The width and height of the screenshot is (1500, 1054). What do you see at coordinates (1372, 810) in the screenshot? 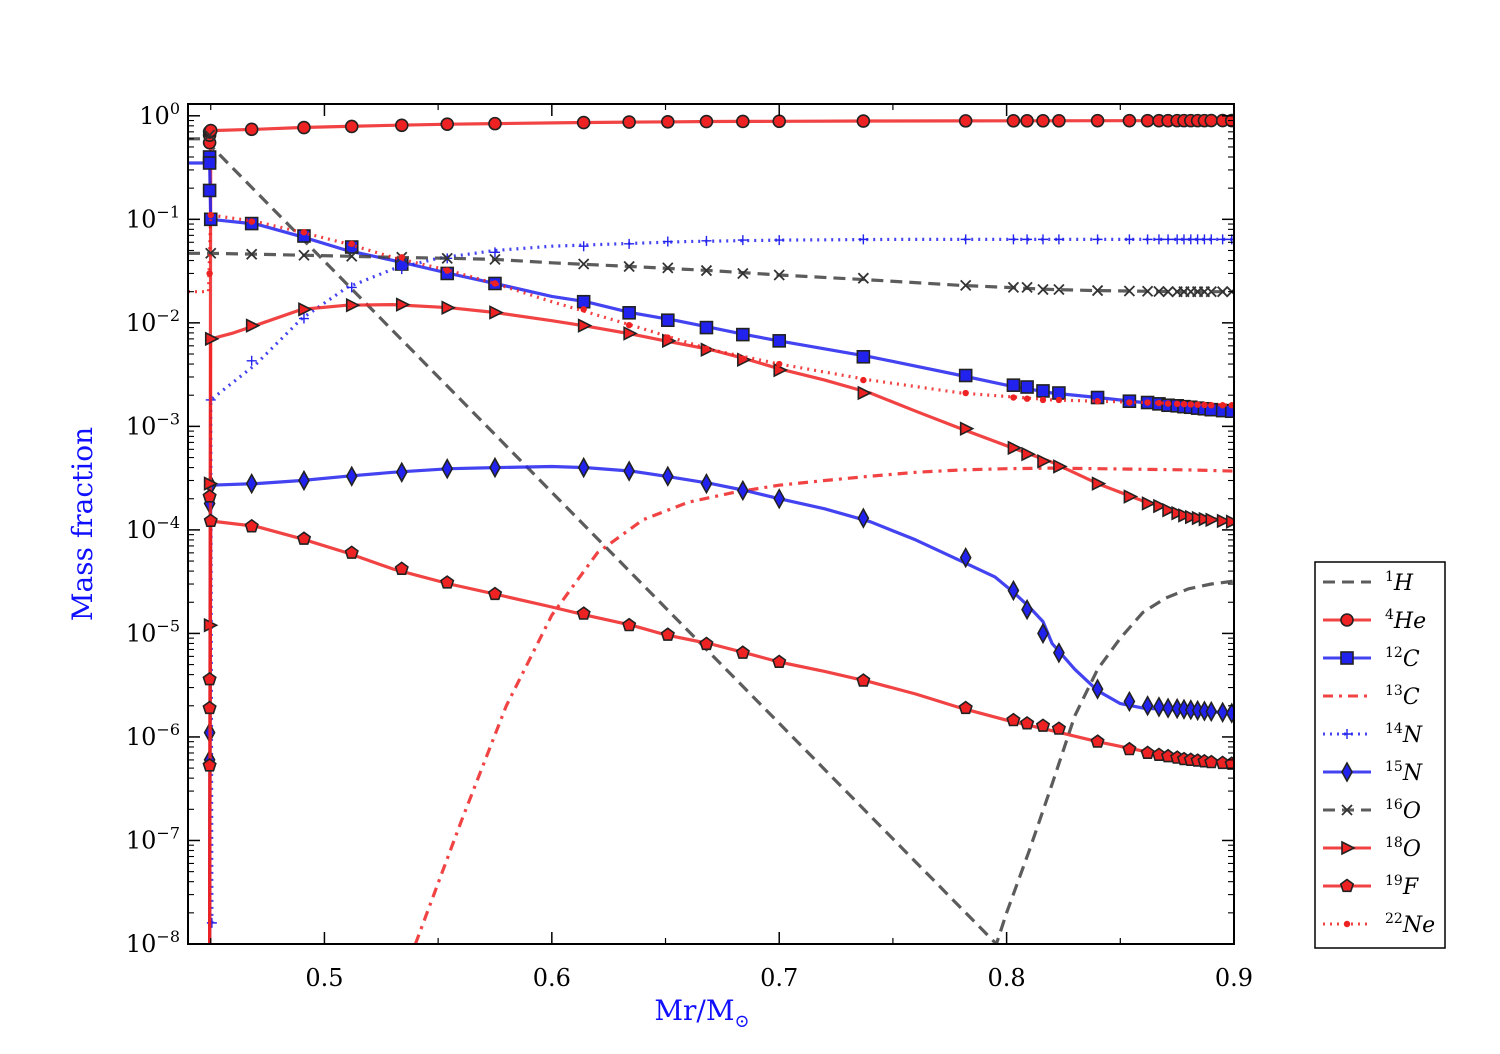
I see `legend-item: 16O` at bounding box center [1372, 810].